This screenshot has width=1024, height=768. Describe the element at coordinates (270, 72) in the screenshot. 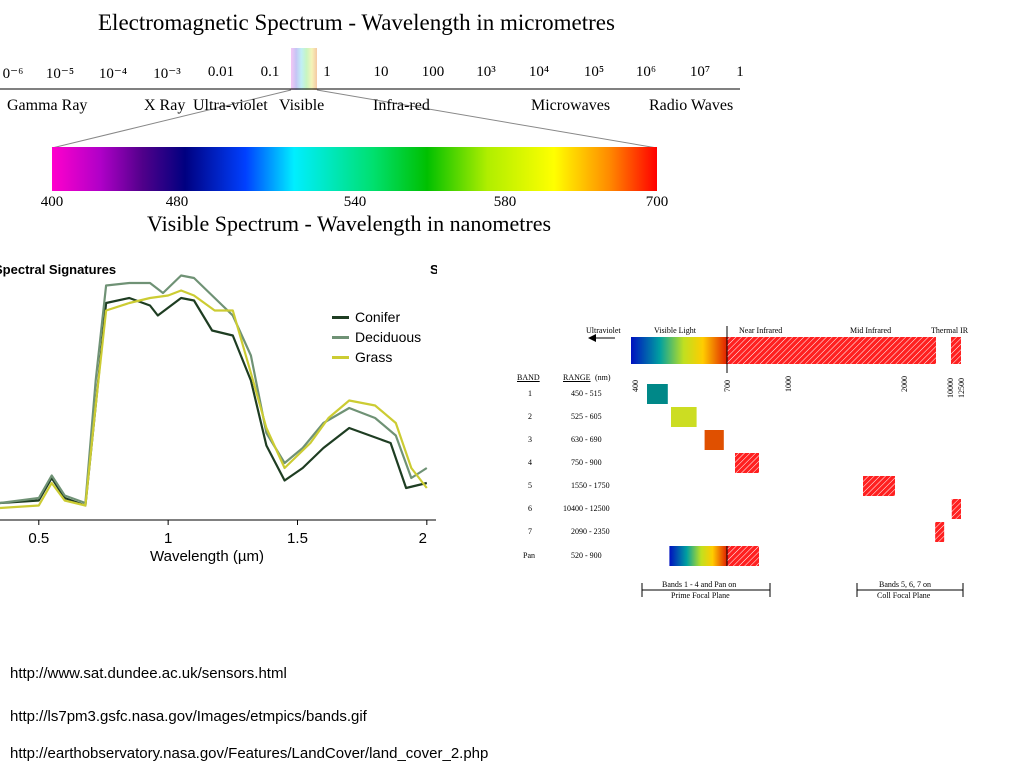

I see `em-tick-label: 0.1` at that location.